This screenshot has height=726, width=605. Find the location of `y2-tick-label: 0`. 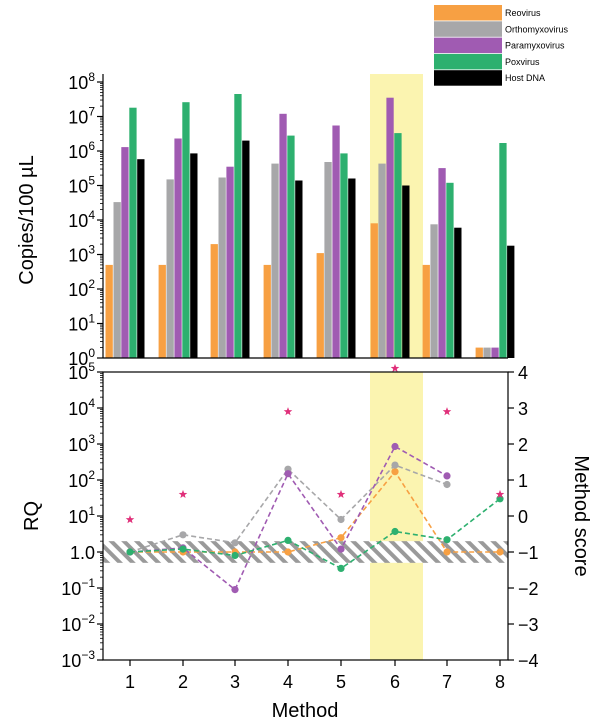

y2-tick-label: 0 is located at coordinates (523, 517).